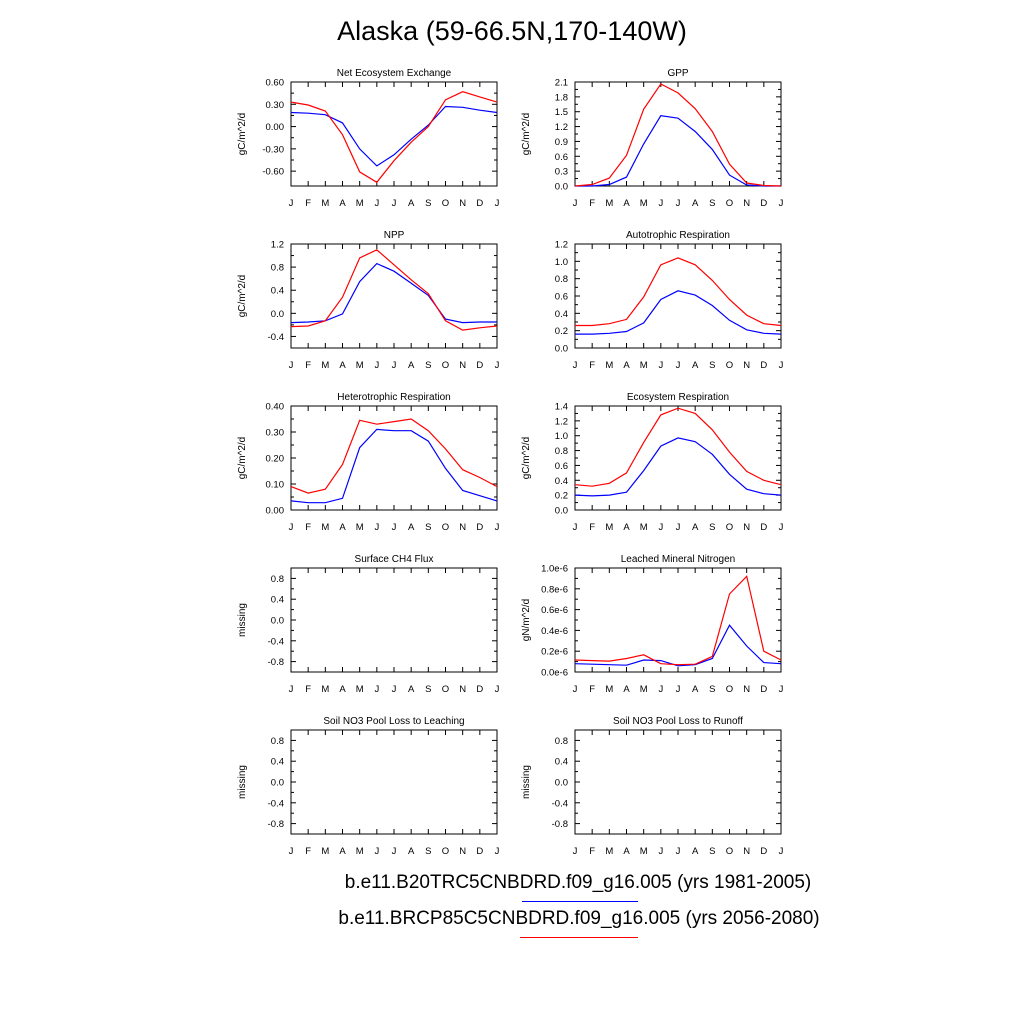  Describe the element at coordinates (275, 459) in the screenshot. I see `y-tick-label: 0.20` at that location.